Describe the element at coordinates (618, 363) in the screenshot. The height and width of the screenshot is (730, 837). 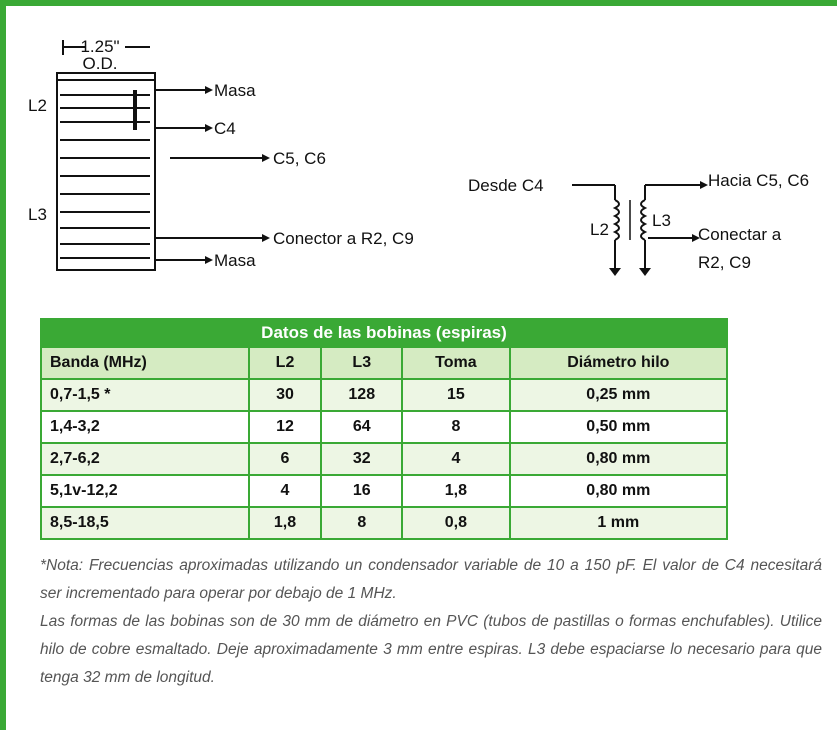
I see `column-header: Diámetro hilo` at that location.